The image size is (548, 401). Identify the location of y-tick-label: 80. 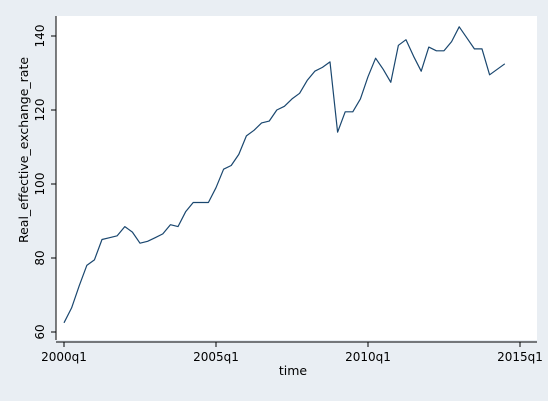
(40, 257).